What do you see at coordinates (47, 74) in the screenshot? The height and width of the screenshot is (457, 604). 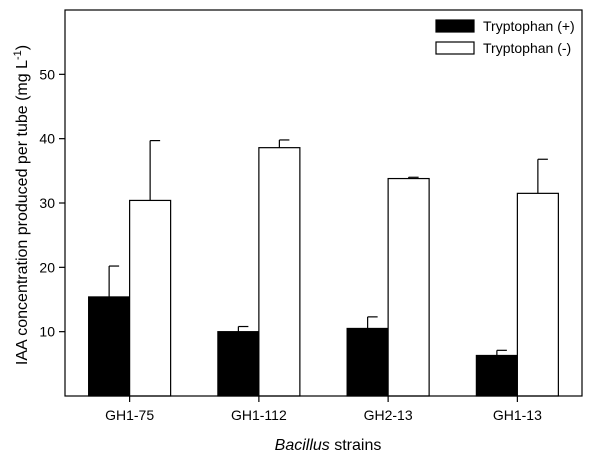 I see `y-tick-label: 50` at bounding box center [47, 74].